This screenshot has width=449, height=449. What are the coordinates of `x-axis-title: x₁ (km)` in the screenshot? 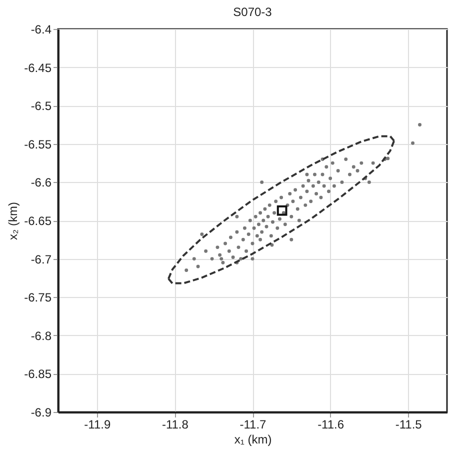 It's located at (253, 439).